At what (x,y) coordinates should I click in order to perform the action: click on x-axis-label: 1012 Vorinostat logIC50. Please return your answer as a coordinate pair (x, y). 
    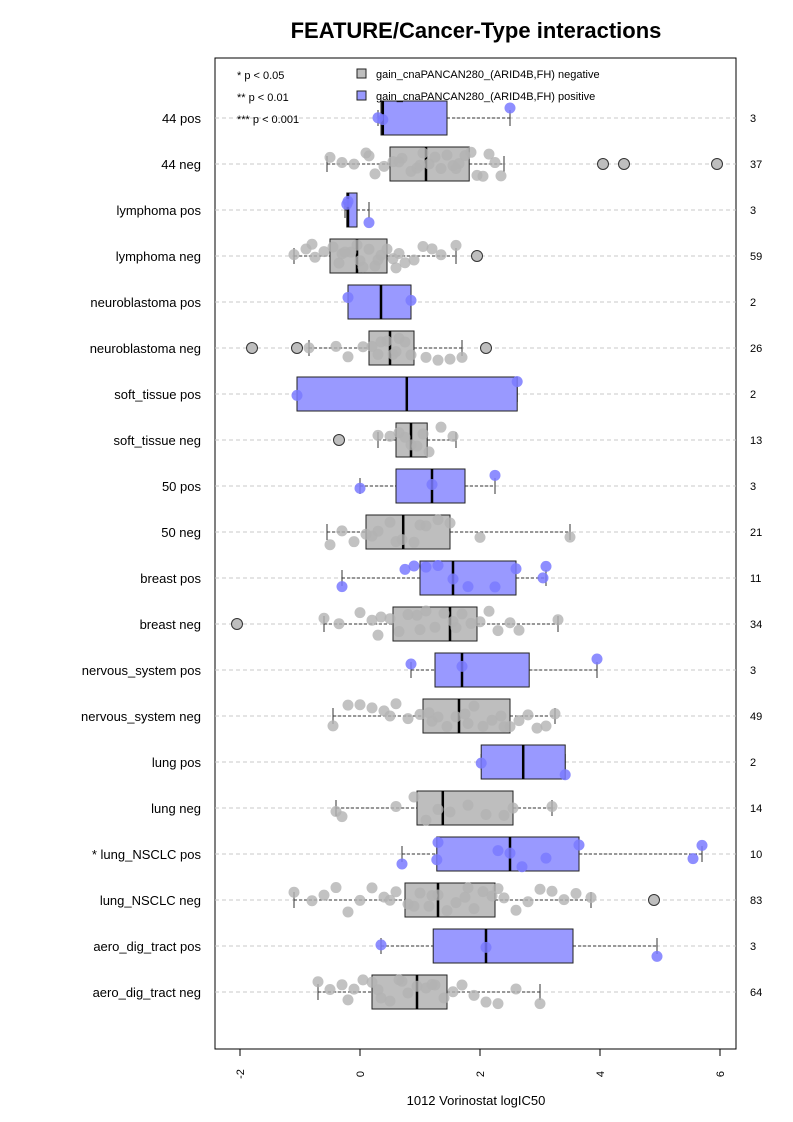
    Looking at the image, I should click on (476, 1100).